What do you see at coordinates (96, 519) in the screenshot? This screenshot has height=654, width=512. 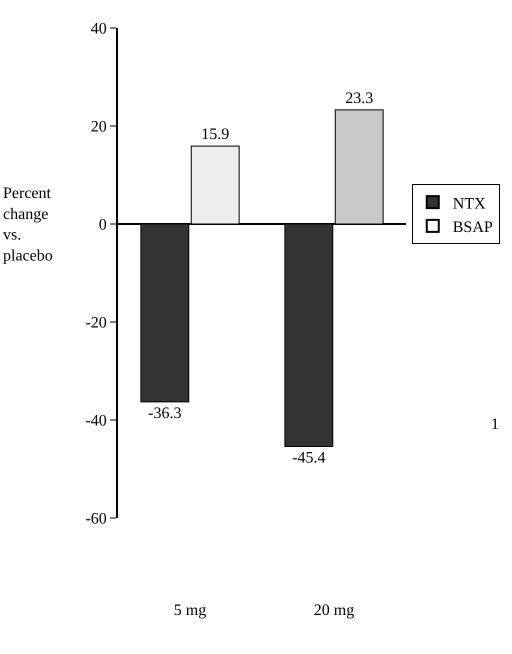 I see `y-tick-label: -60` at bounding box center [96, 519].